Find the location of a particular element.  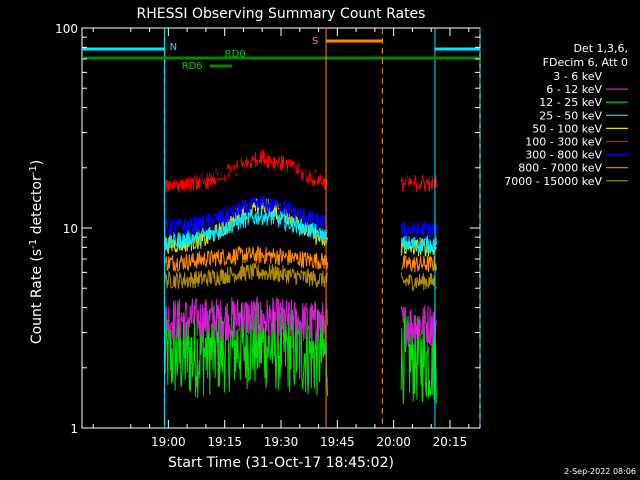

x-axis-label: Start Time (31-Oct-17 18:45:02) is located at coordinates (281, 463).